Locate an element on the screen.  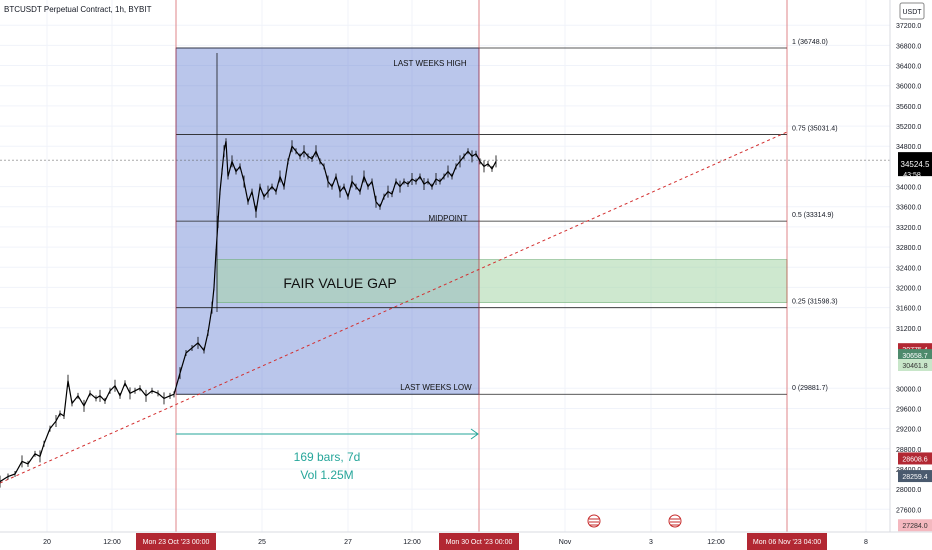
current-price-badge: 34524.5 43:58 is located at coordinates (915, 165).